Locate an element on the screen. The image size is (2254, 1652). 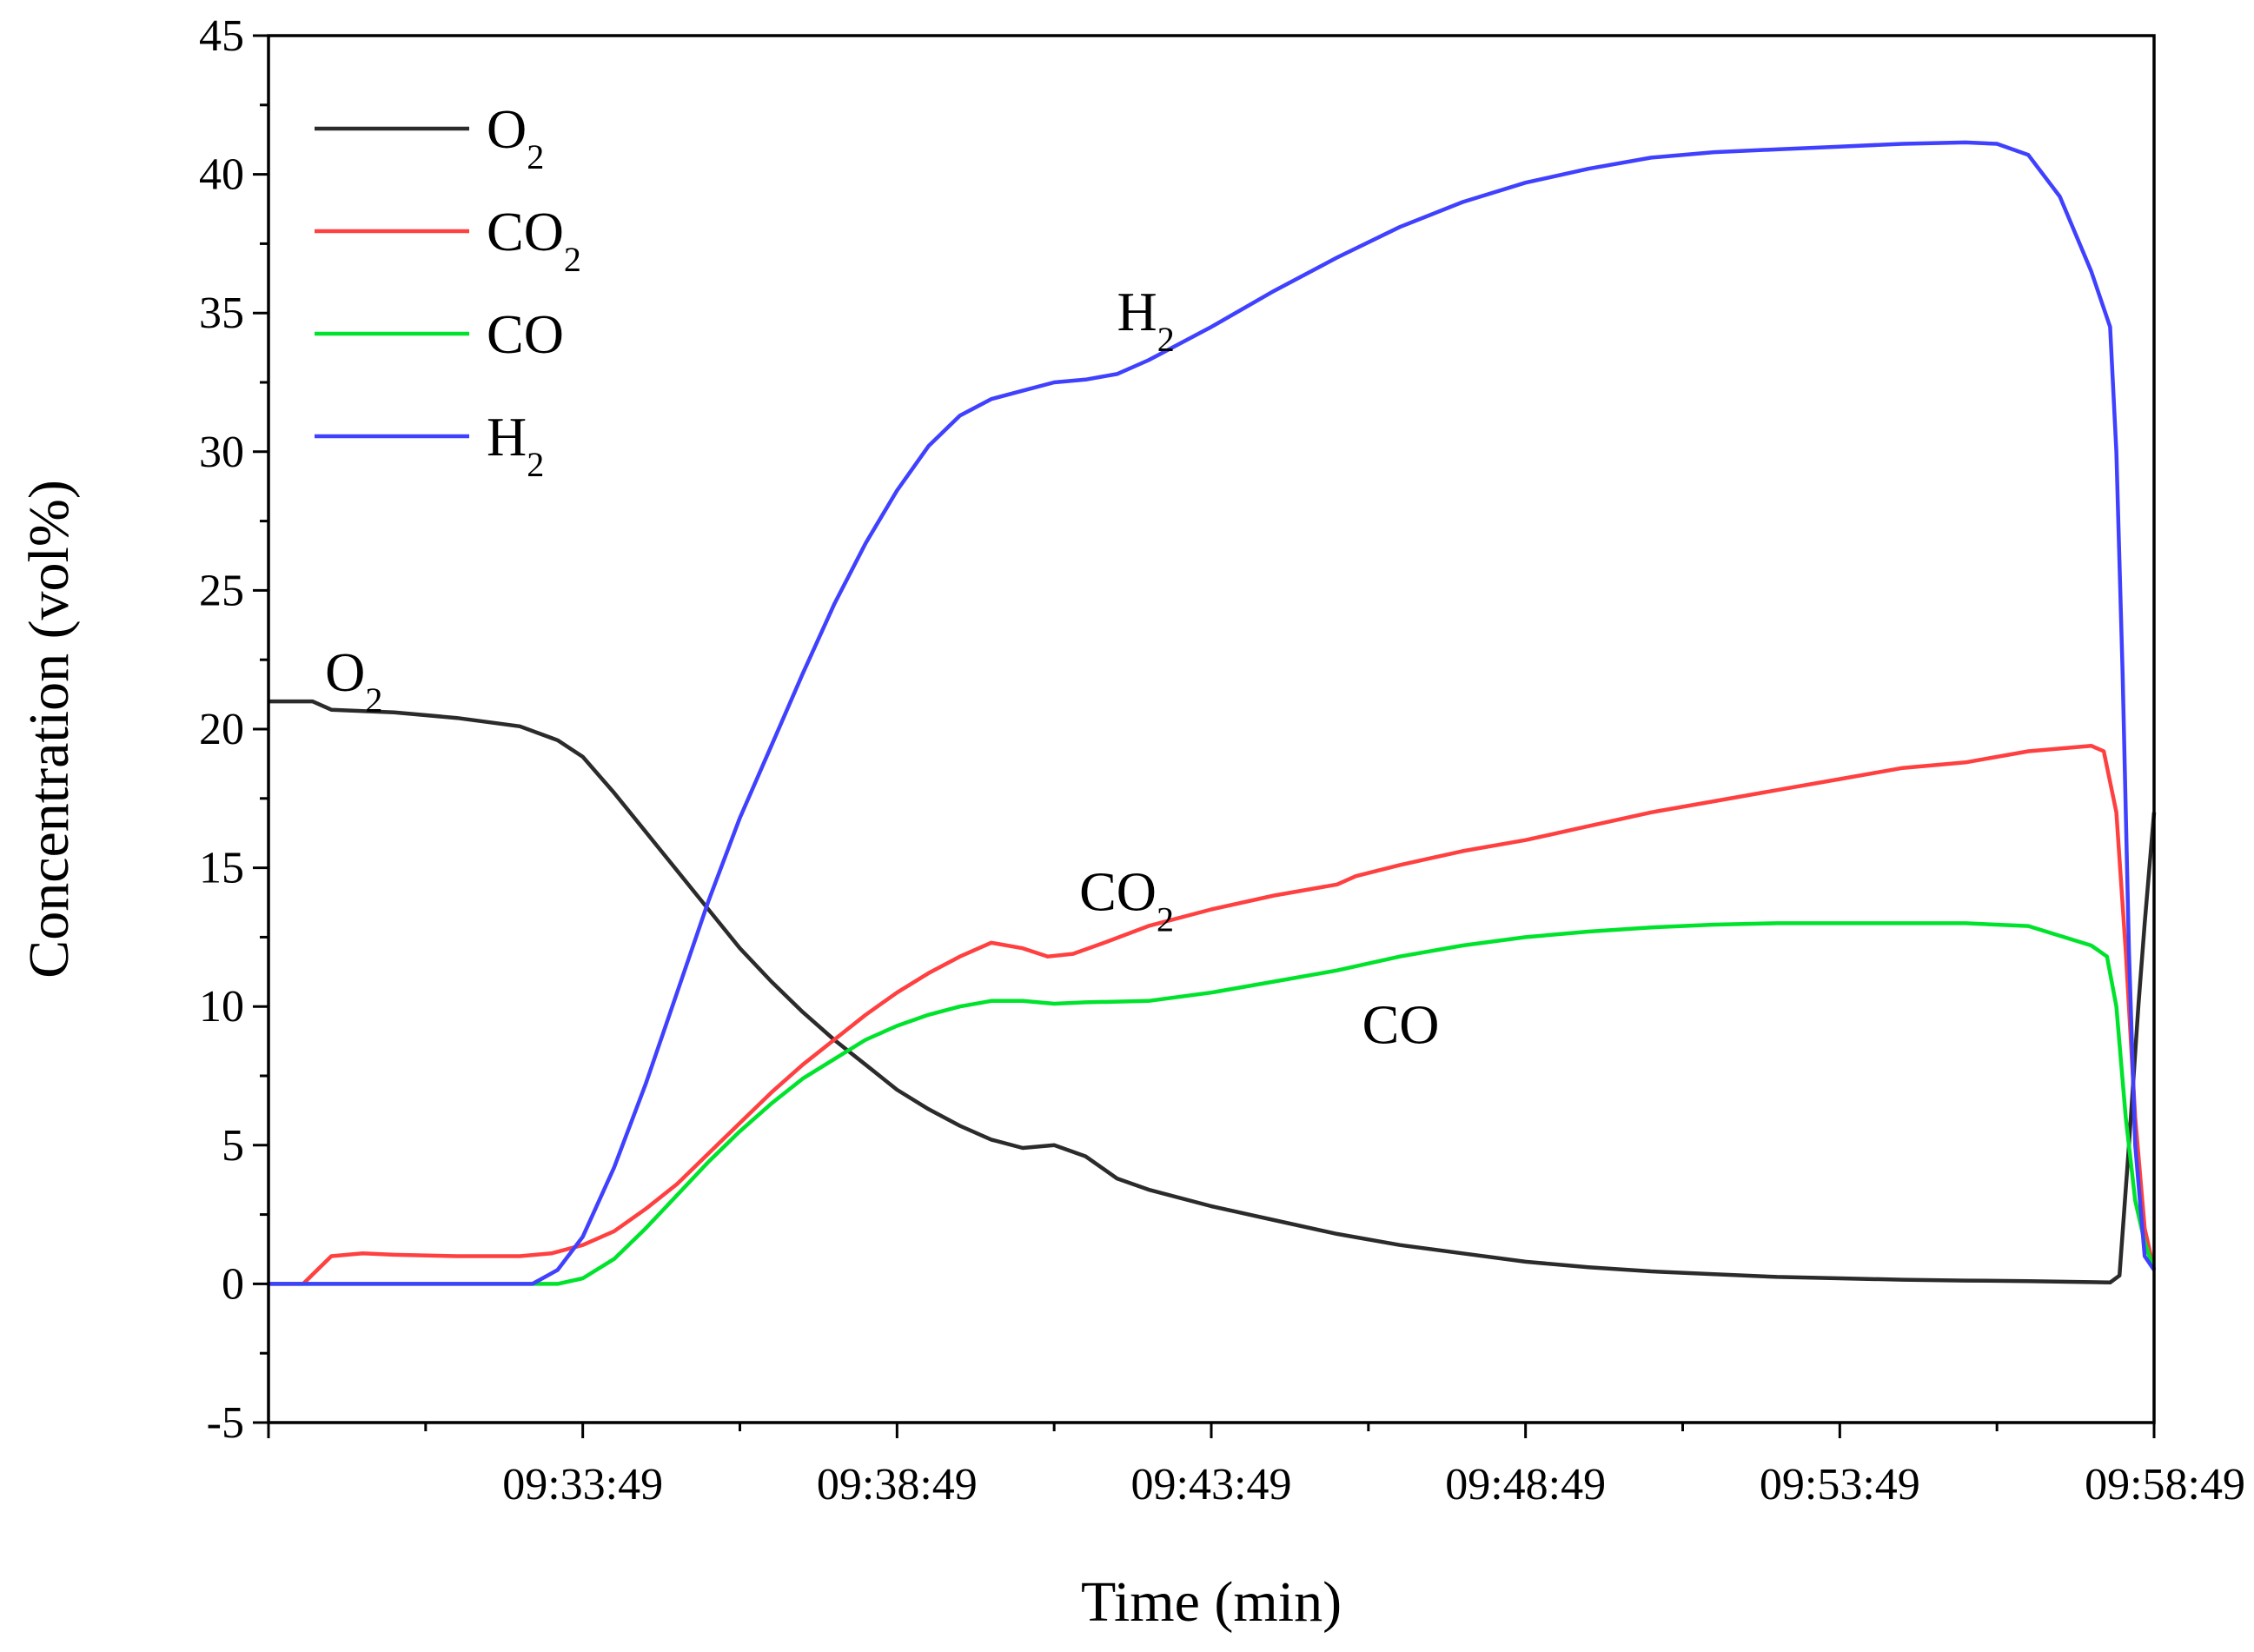
legend-label-co2: CO2 is located at coordinates (534, 240).